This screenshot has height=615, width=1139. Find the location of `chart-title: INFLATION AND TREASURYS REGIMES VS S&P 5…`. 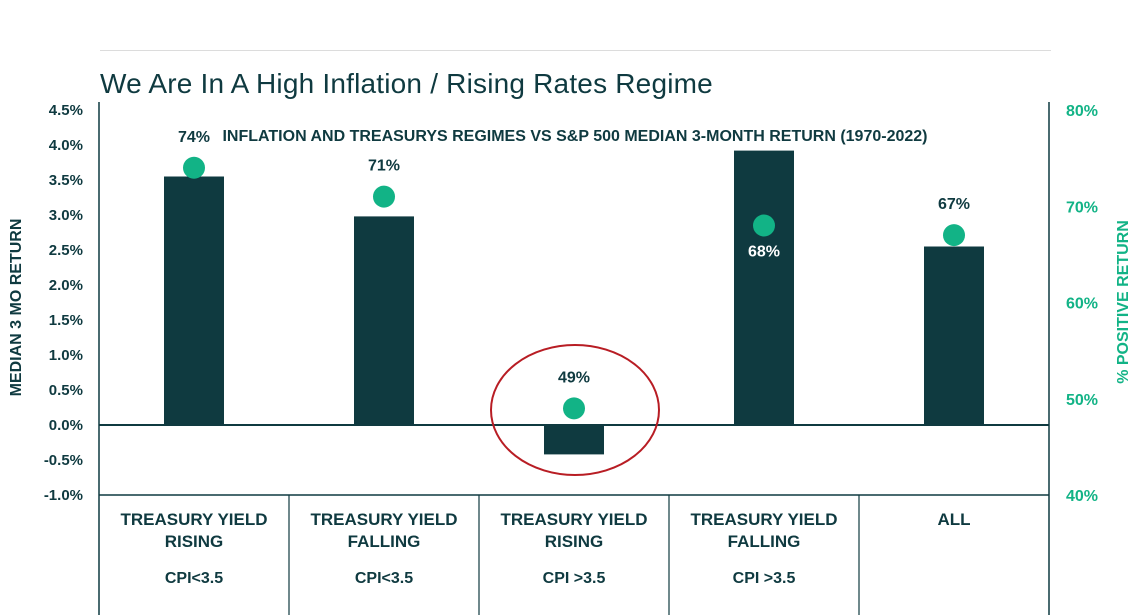

chart-title: INFLATION AND TREASURYS REGIMES VS S&P 5… is located at coordinates (574, 136).